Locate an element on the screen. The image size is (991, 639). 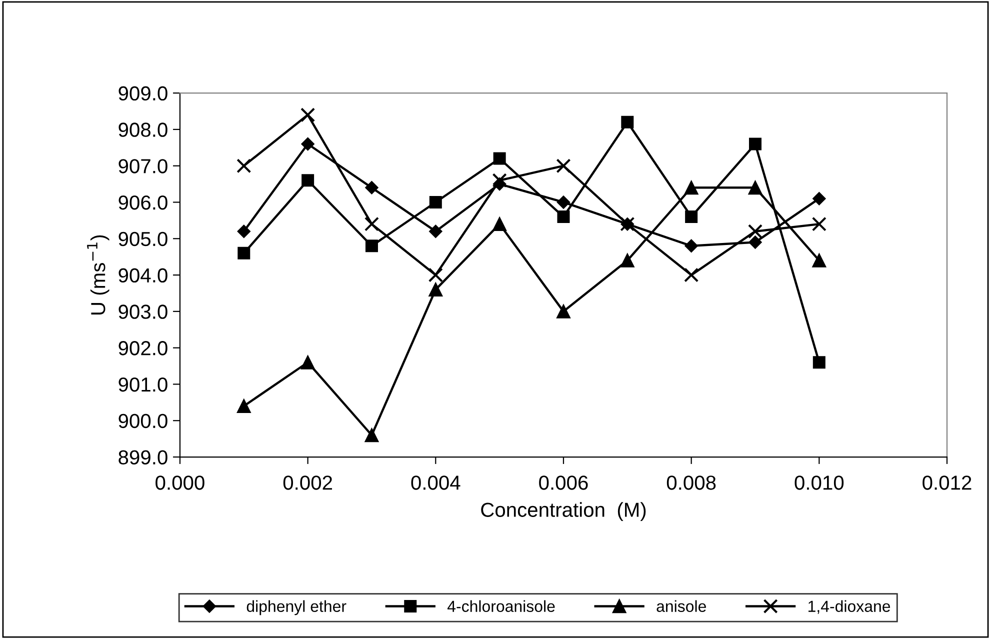
y-axis-title: U (ms$^{−1}$) is located at coordinates (98, 274).